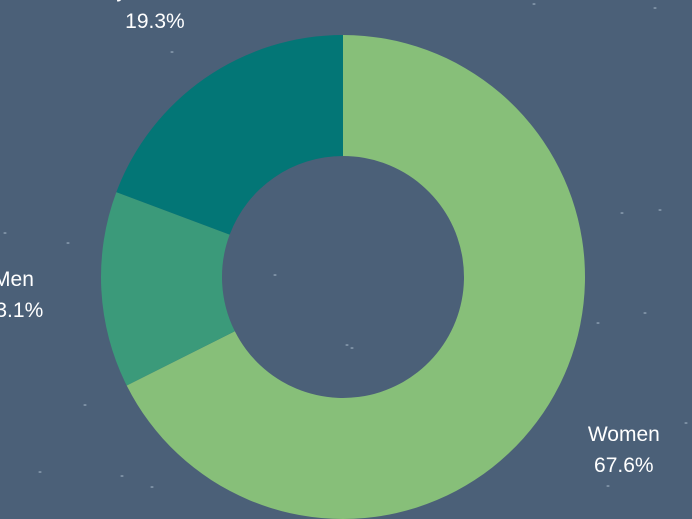 The height and width of the screenshot is (519, 692). What do you see at coordinates (624, 450) in the screenshot?
I see `slice-label-women: Women 67.6%` at bounding box center [624, 450].